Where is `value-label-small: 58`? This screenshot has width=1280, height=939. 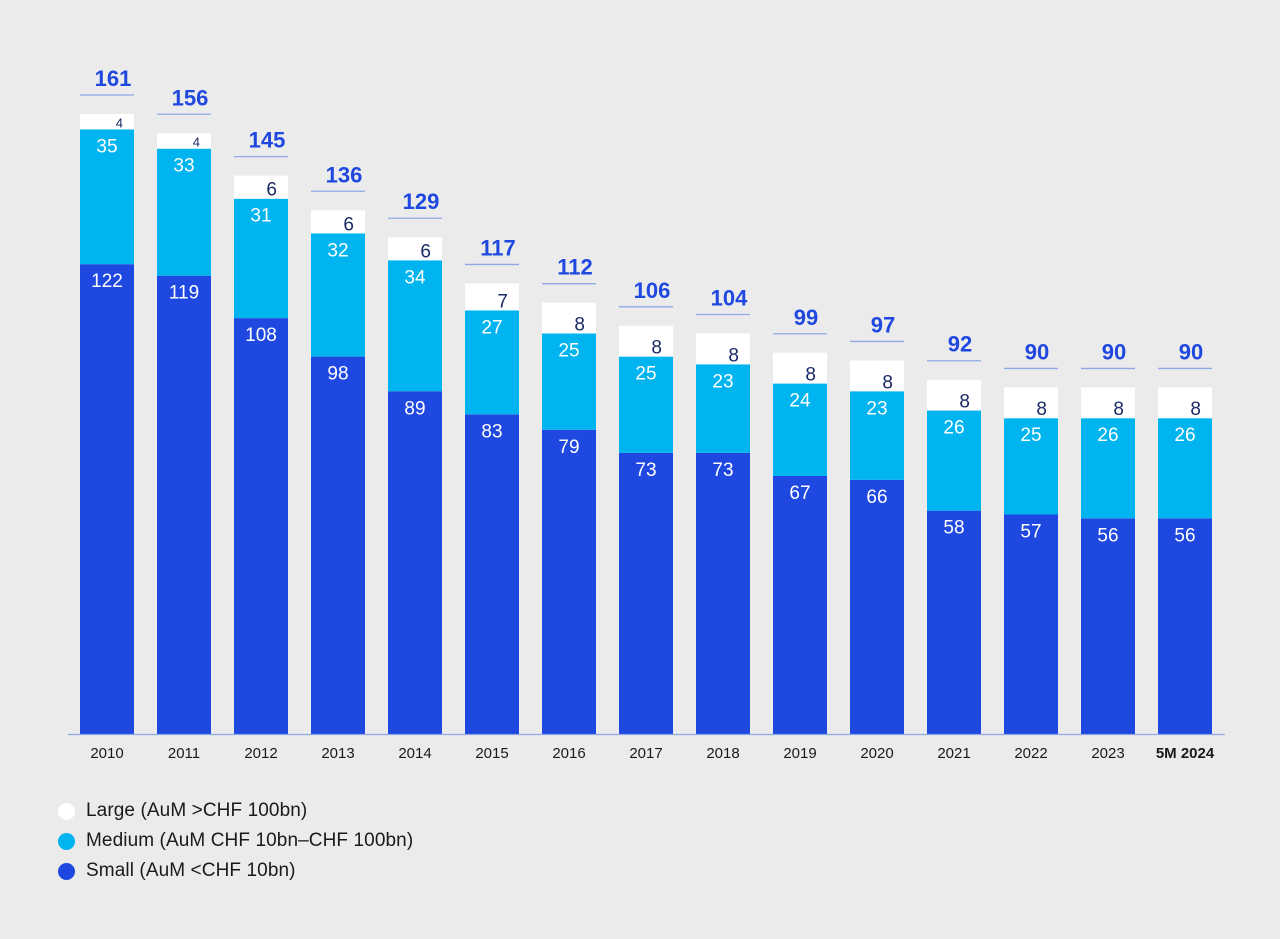
value-label-small: 58 is located at coordinates (953, 528).